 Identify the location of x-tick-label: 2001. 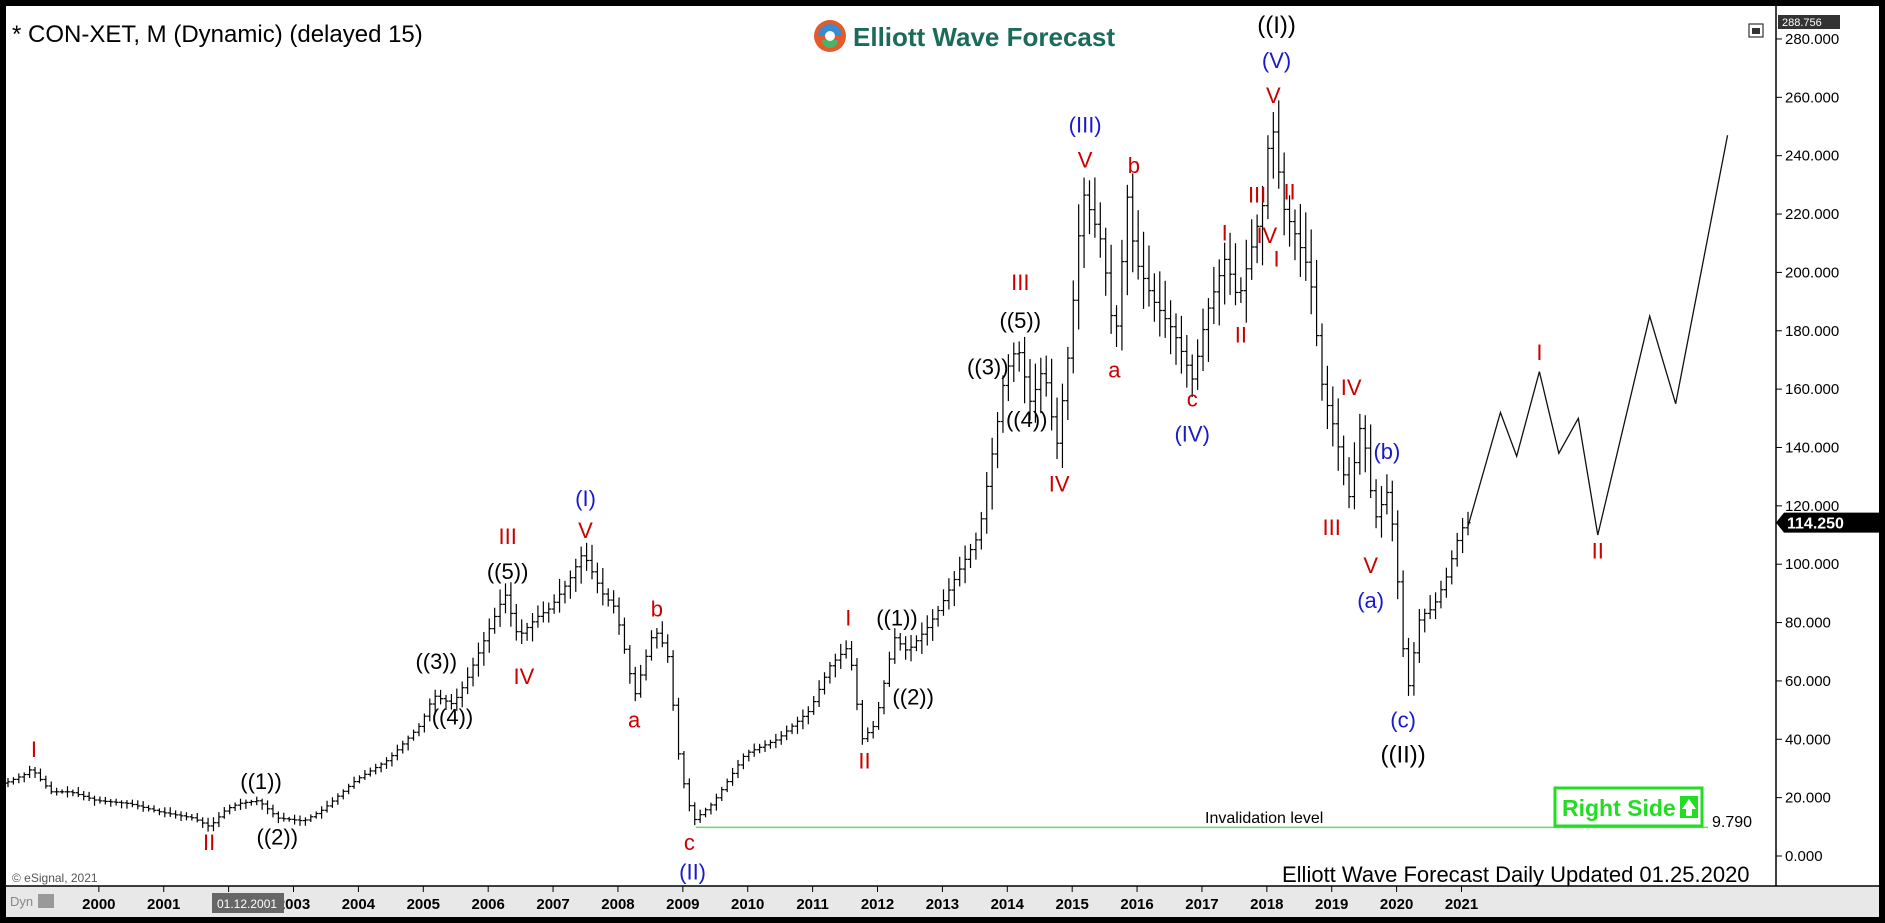
(163, 904).